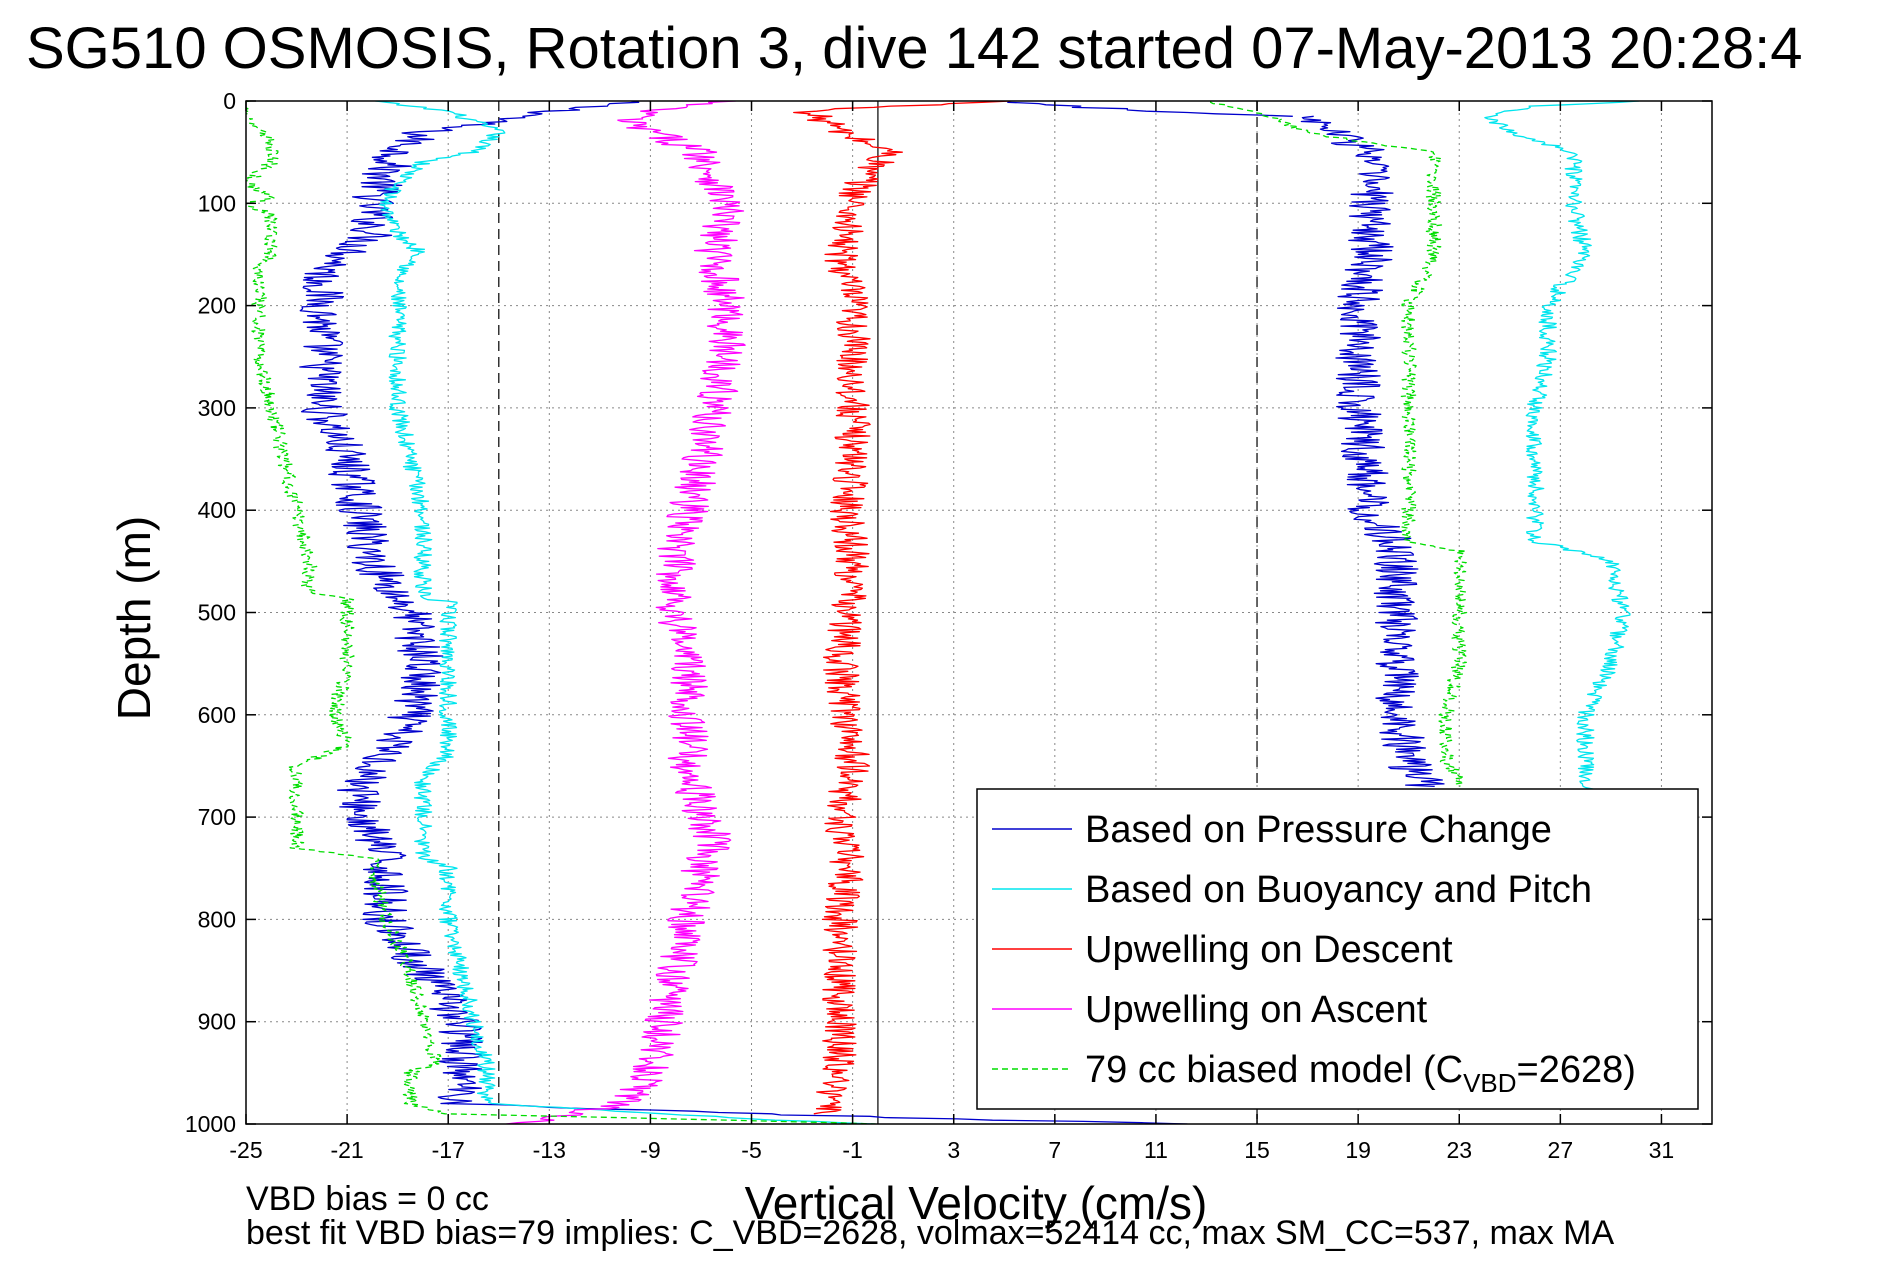  I want to click on x-tick-label: 3, so click(953, 1150).